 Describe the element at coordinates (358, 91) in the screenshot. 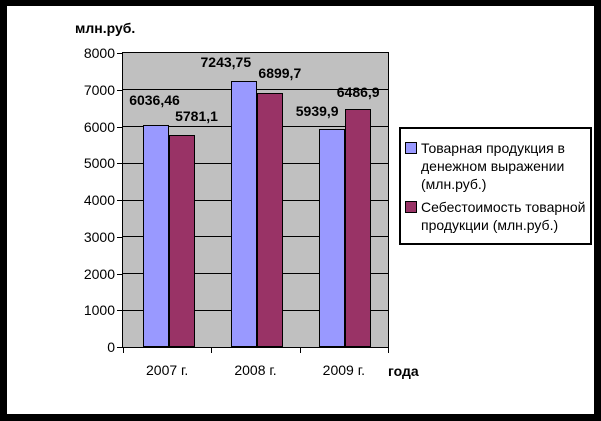

I see `bar-value-label: 6486,9` at that location.